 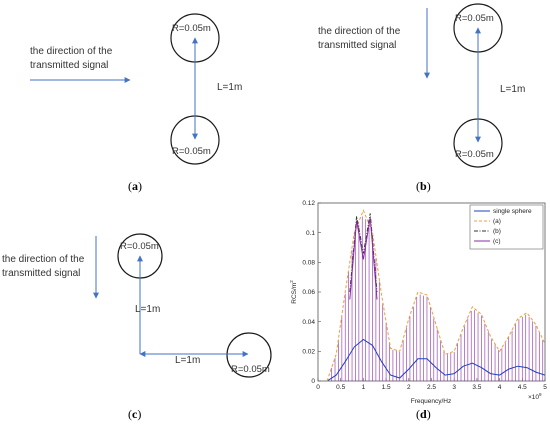 I want to click on x-tick-label: 2, so click(x=409, y=387).